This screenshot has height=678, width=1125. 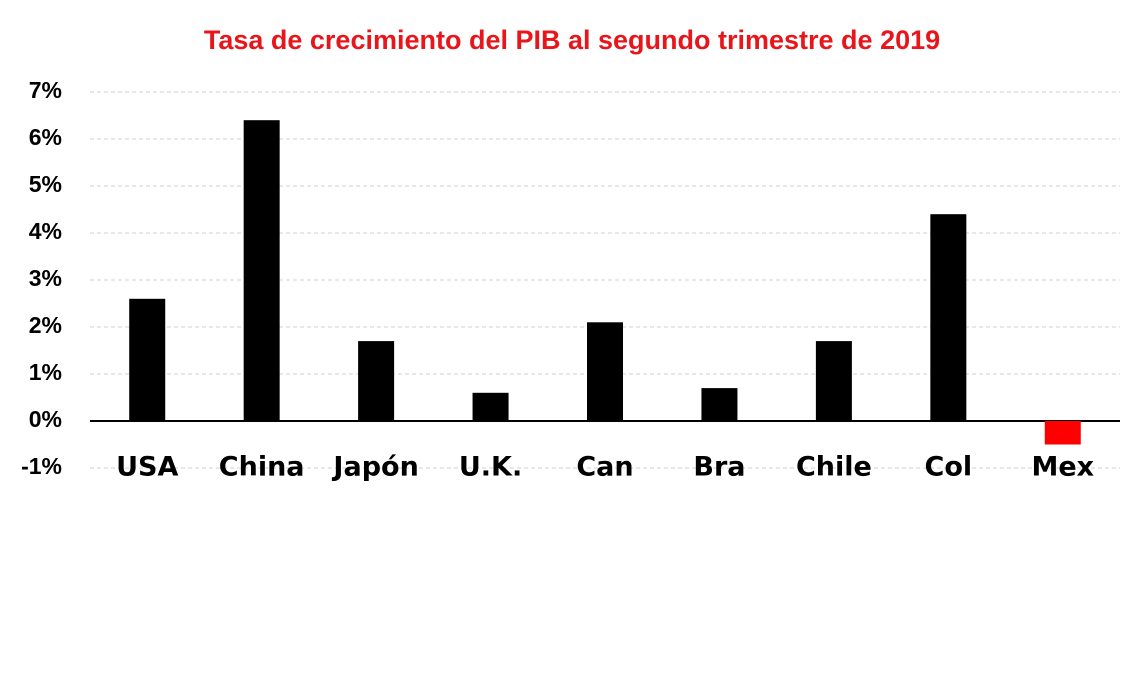 What do you see at coordinates (374, 467) in the screenshot?
I see `x-tick-label: Japón` at bounding box center [374, 467].